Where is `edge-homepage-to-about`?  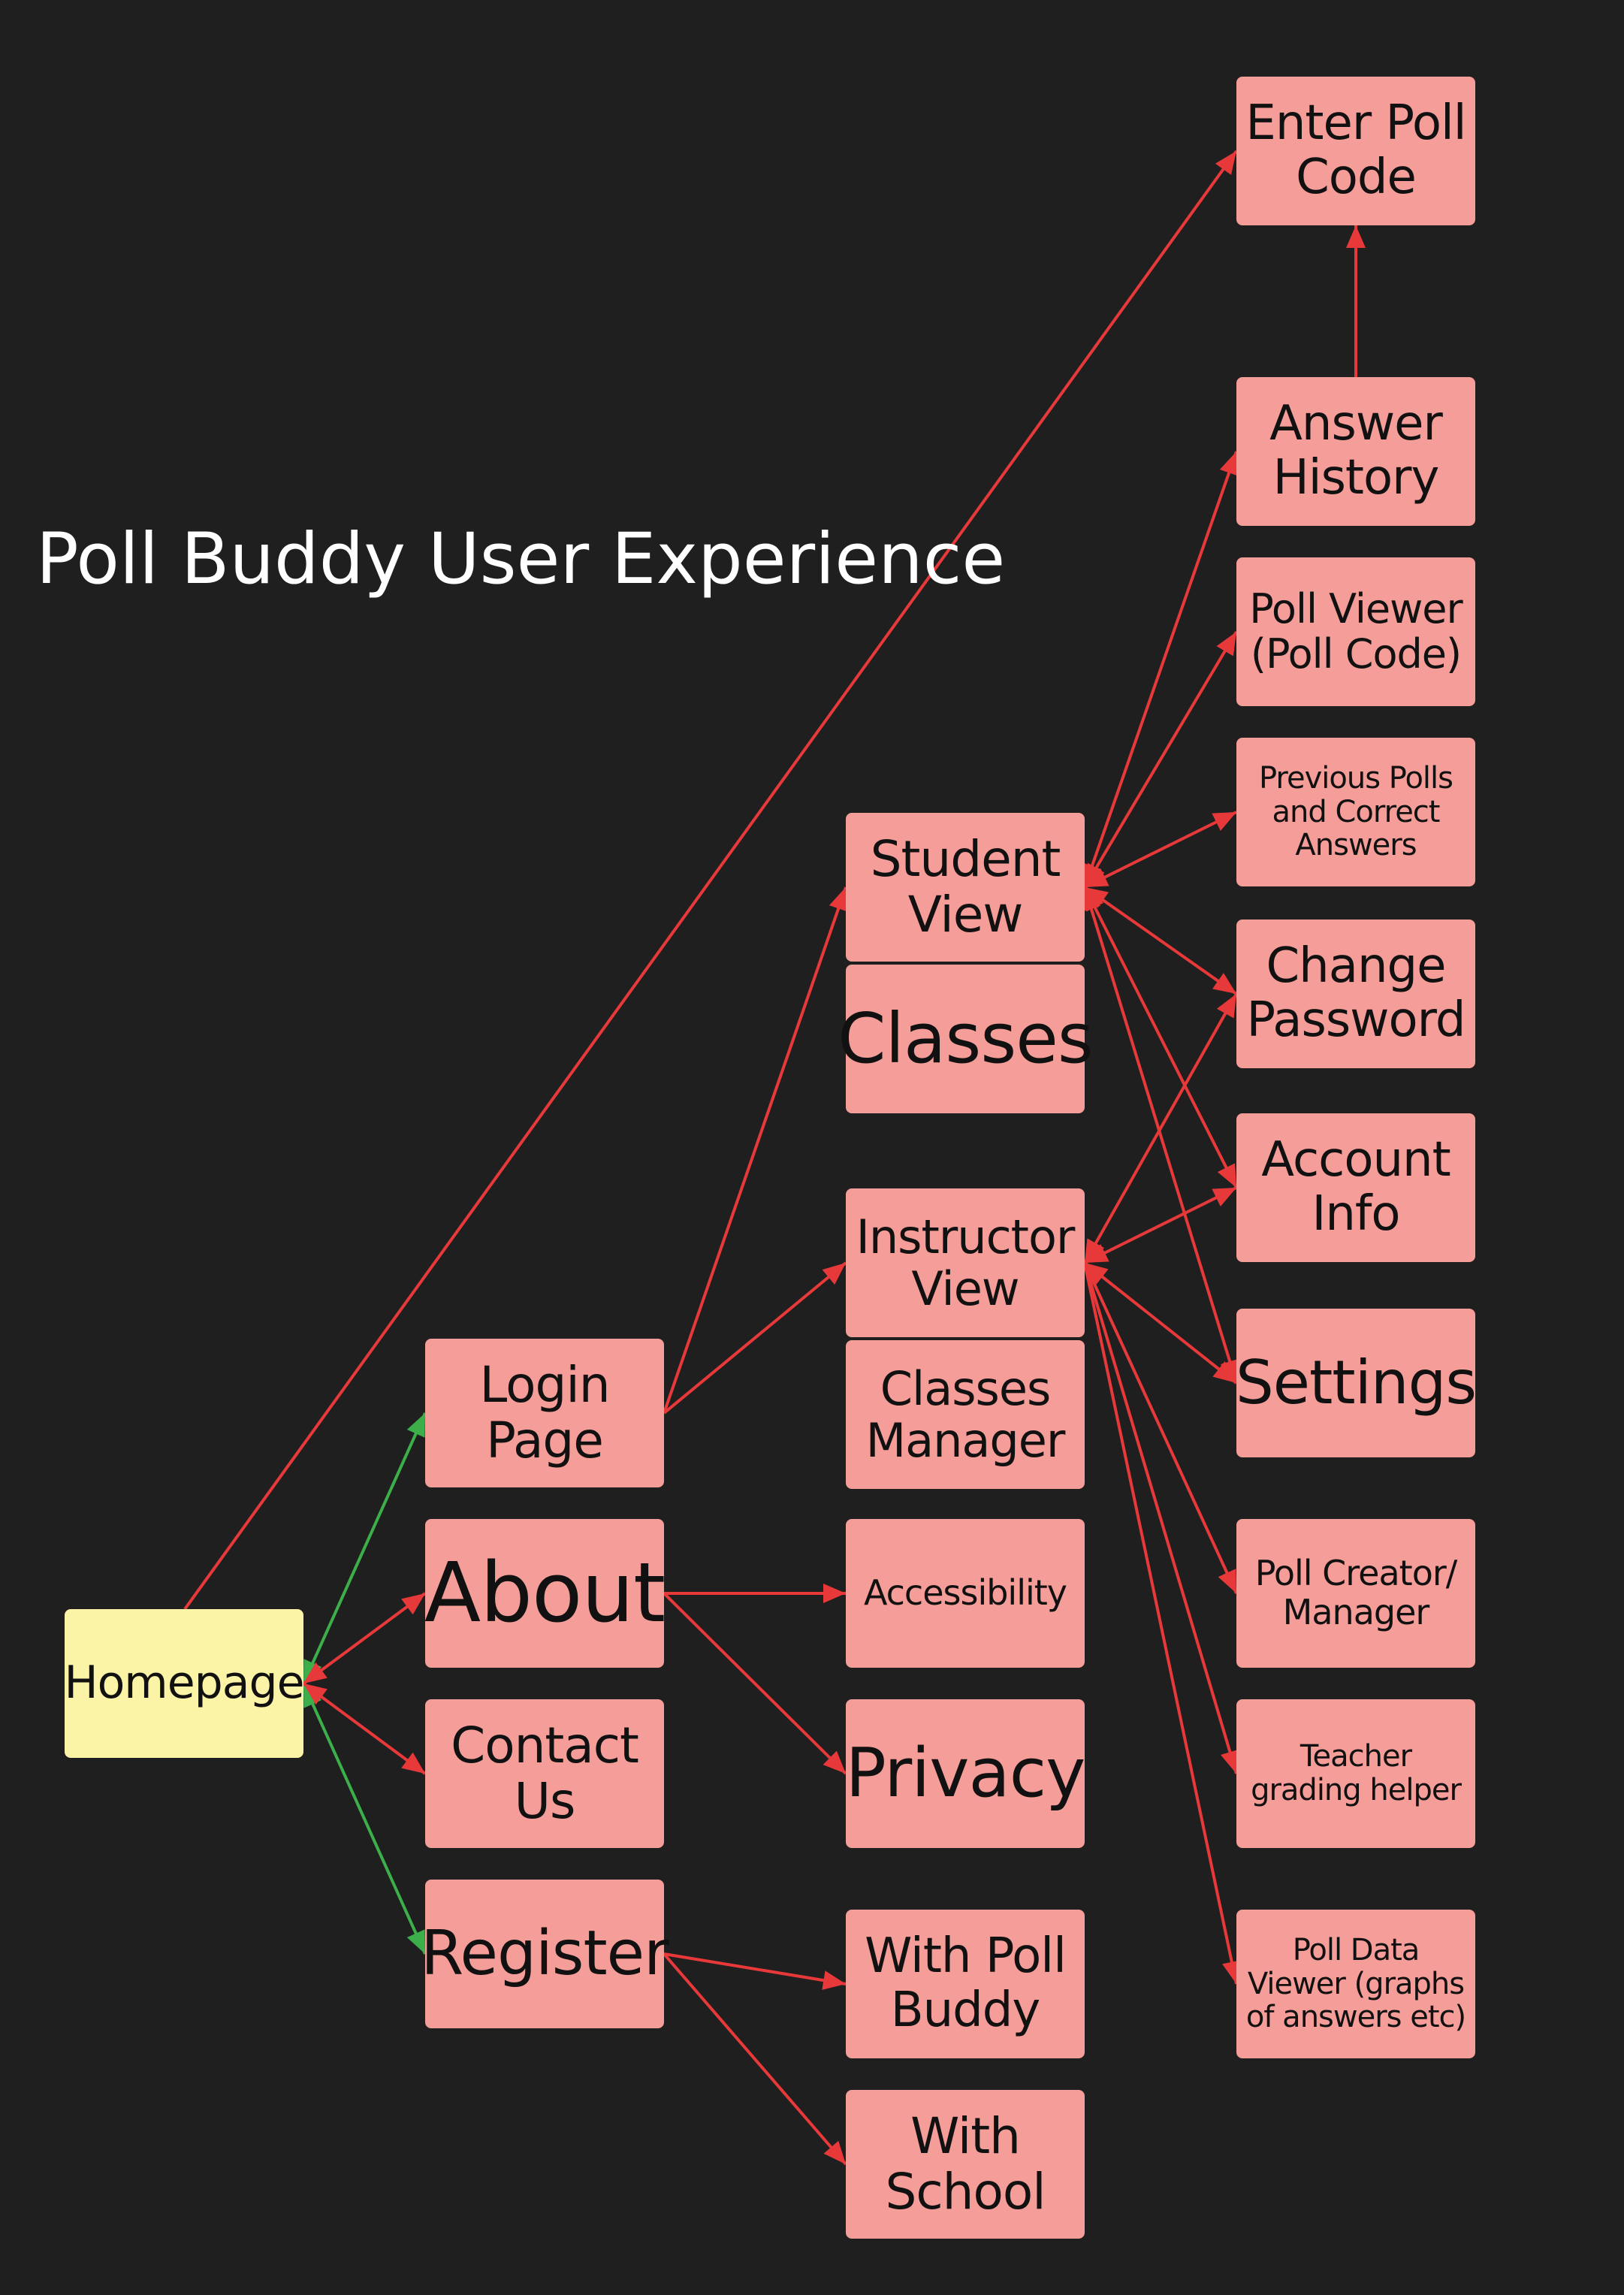 edge-homepage-to-about is located at coordinates (364, 1638).